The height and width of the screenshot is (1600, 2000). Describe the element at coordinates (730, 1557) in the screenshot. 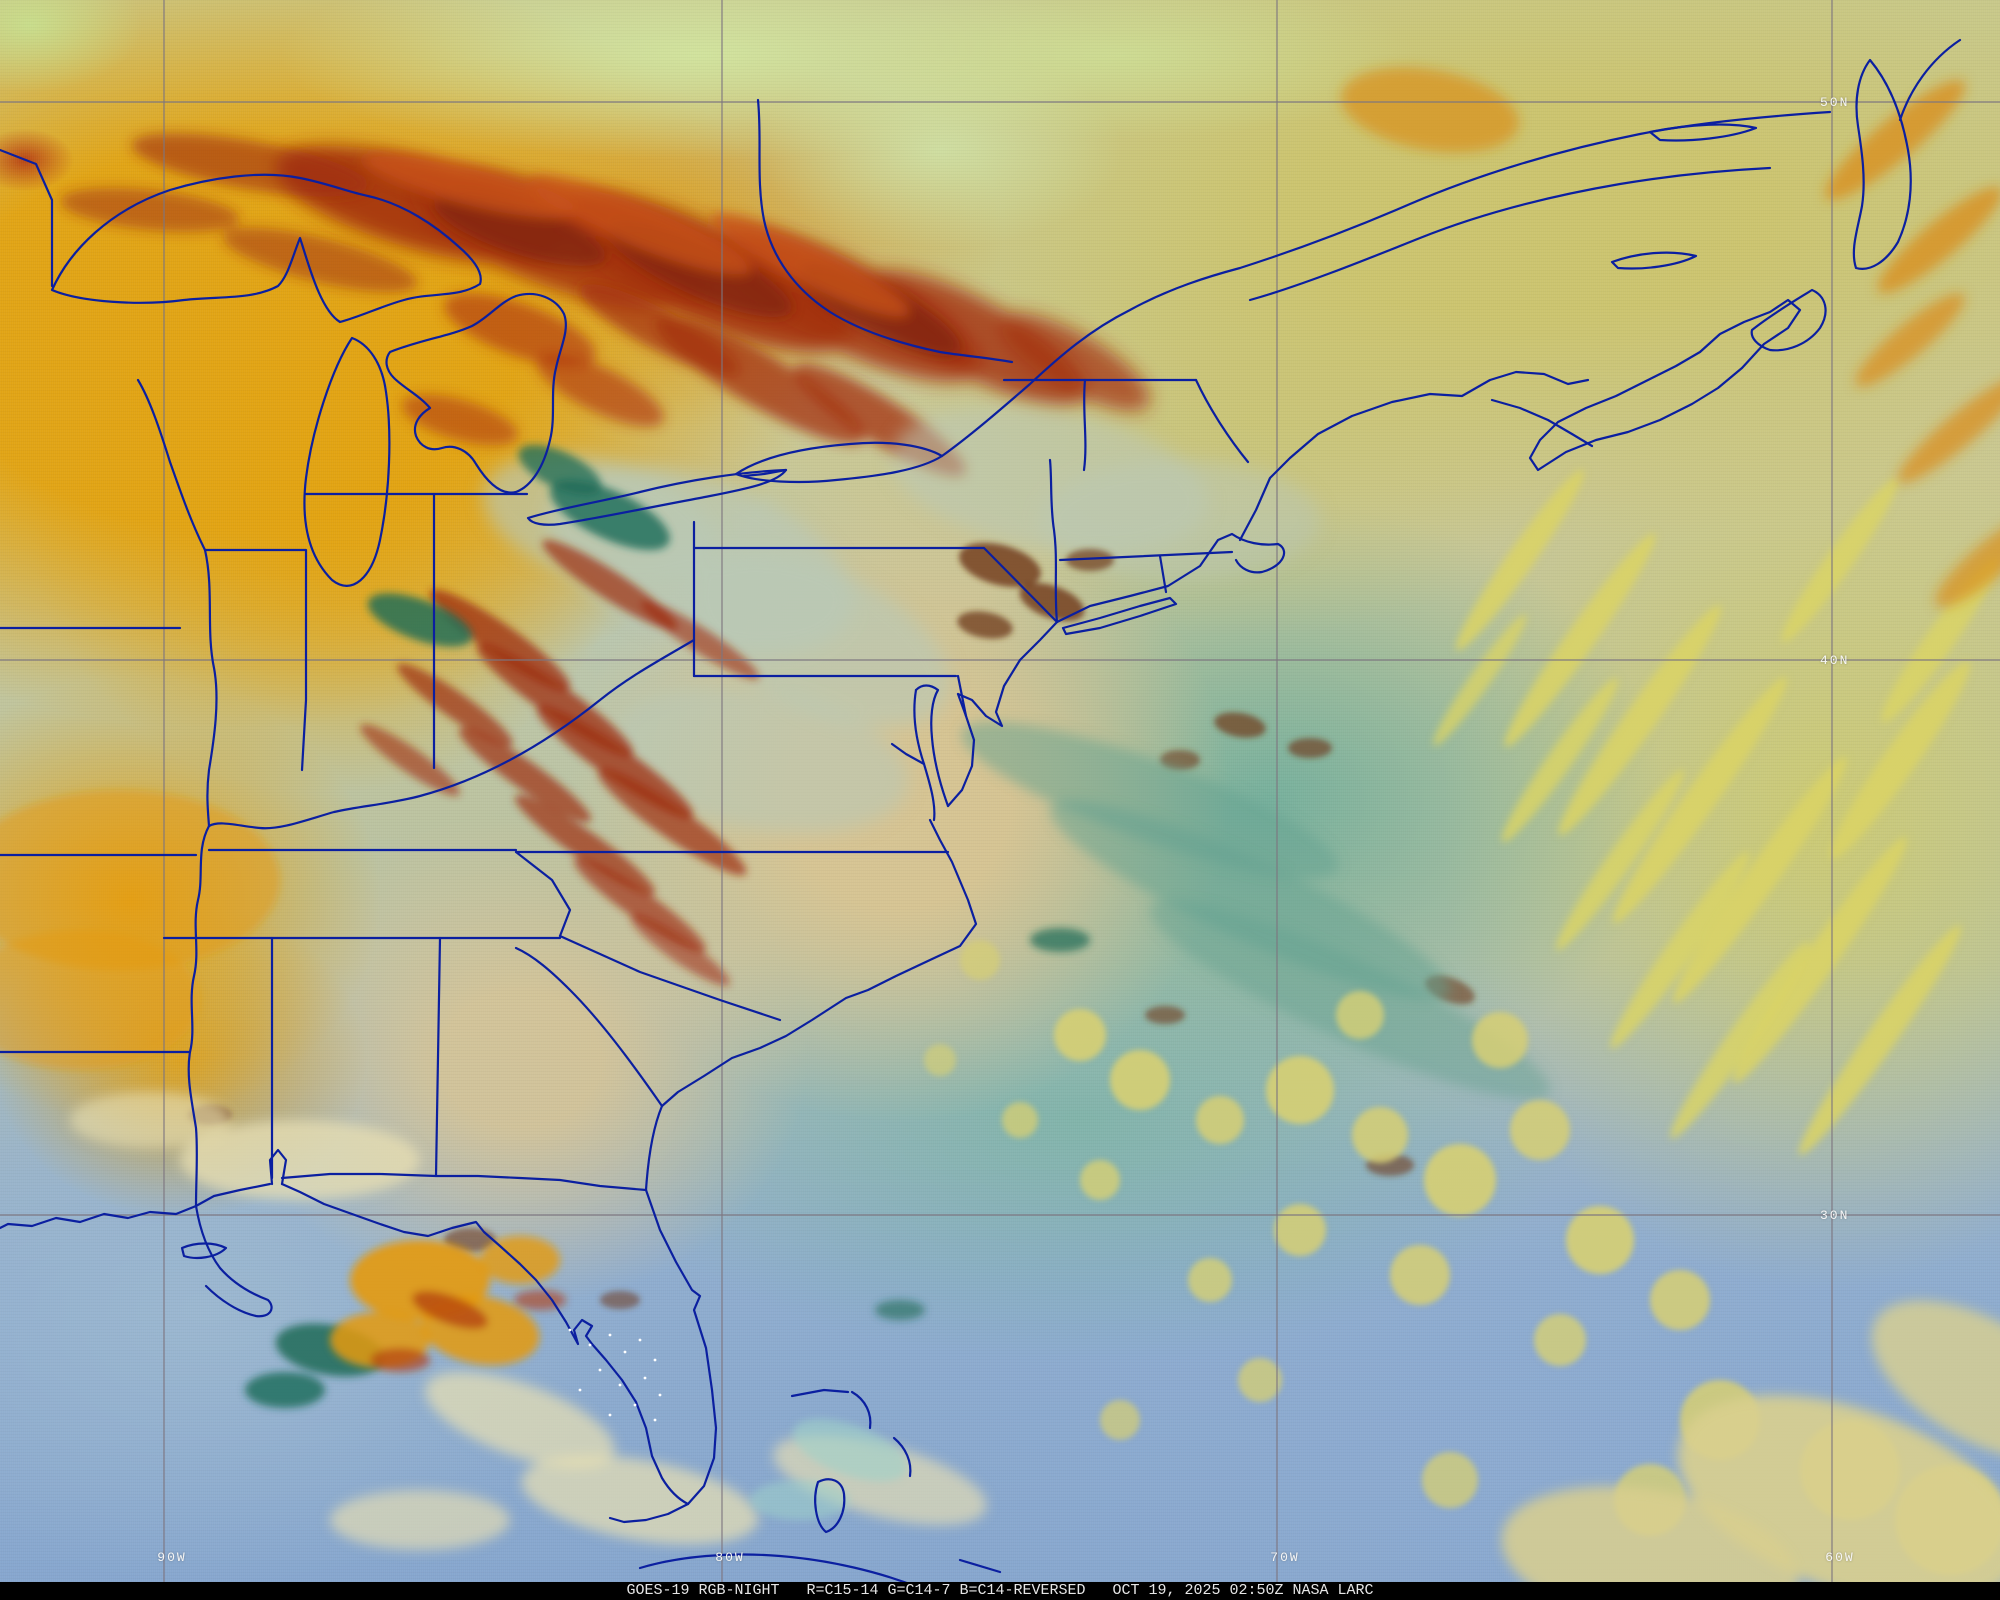

I see `lon-label-80w: 80W` at that location.